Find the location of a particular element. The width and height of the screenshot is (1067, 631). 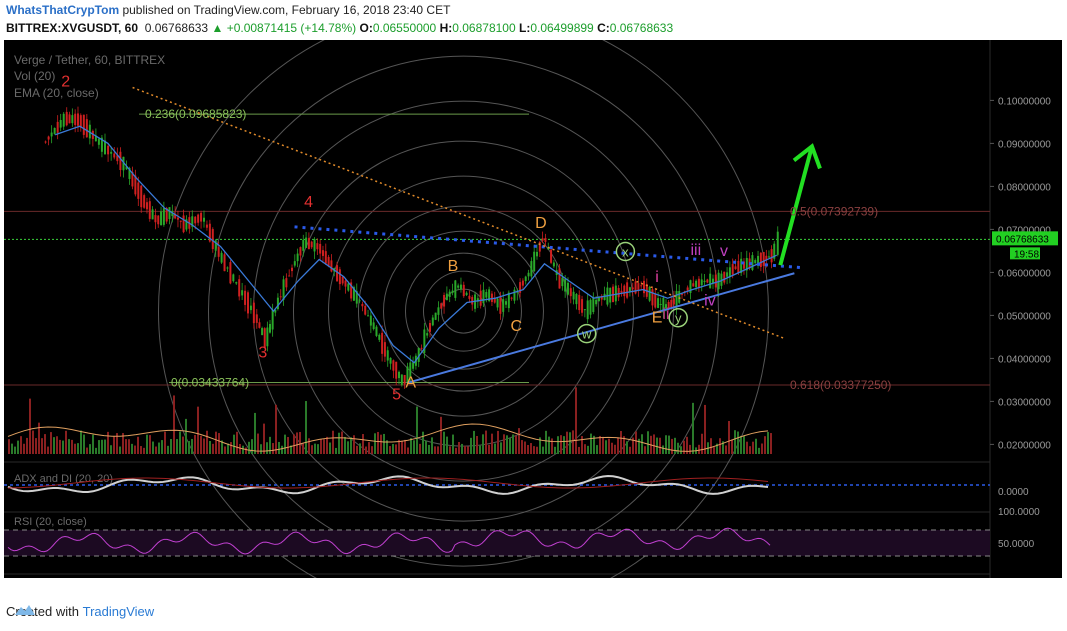

author-link: WhatsThatCrypTom is located at coordinates (63, 10).